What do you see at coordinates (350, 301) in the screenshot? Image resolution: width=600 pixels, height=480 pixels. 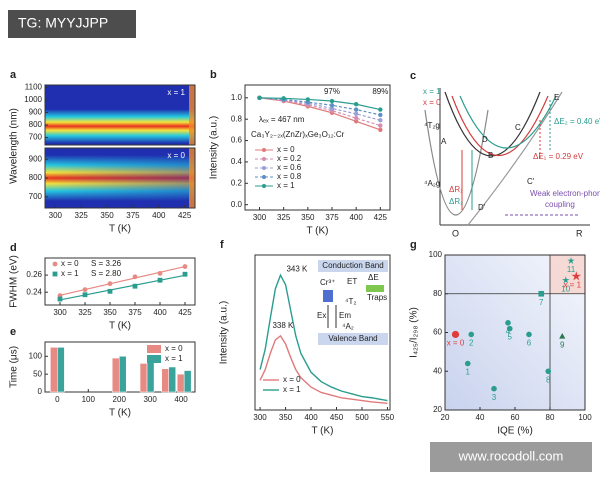 I see `label: ⁴T₂` at bounding box center [350, 301].